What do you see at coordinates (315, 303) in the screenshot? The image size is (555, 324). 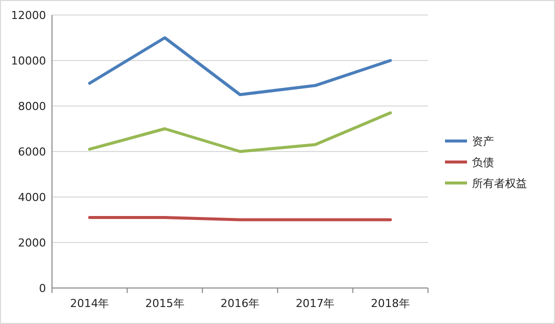 I see `x-tick-label: 2017年` at bounding box center [315, 303].